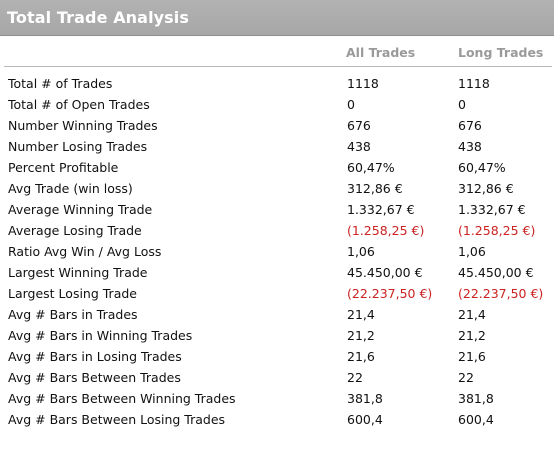 This screenshot has height=451, width=554. What do you see at coordinates (470, 146) in the screenshot?
I see `long-trades-value: 438` at bounding box center [470, 146].